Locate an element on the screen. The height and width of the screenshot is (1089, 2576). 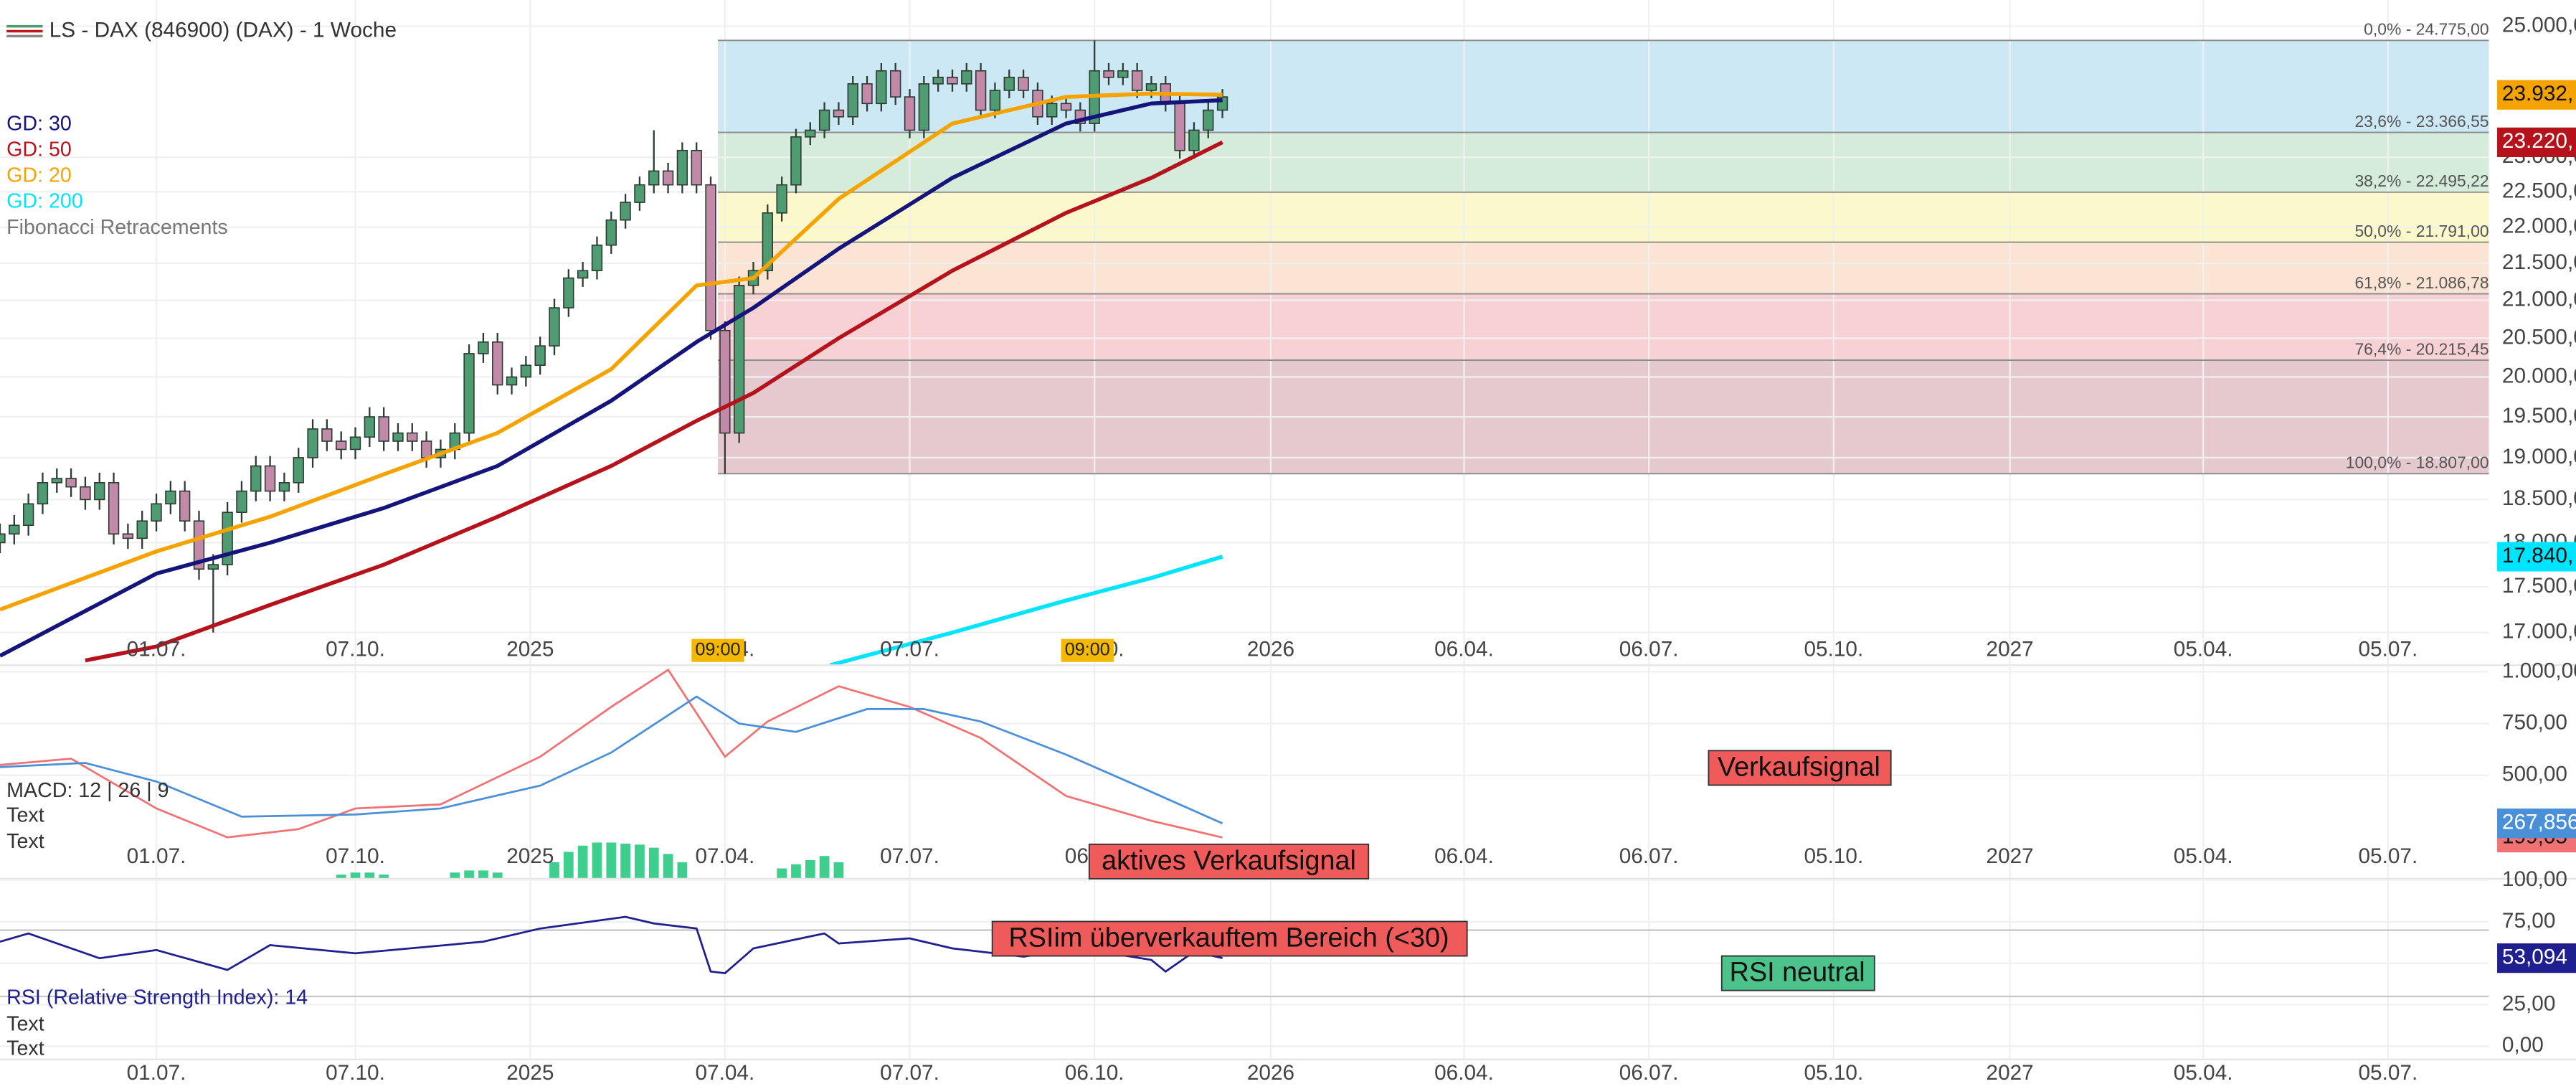
y-tick-label: 500,00 is located at coordinates (2534, 775).